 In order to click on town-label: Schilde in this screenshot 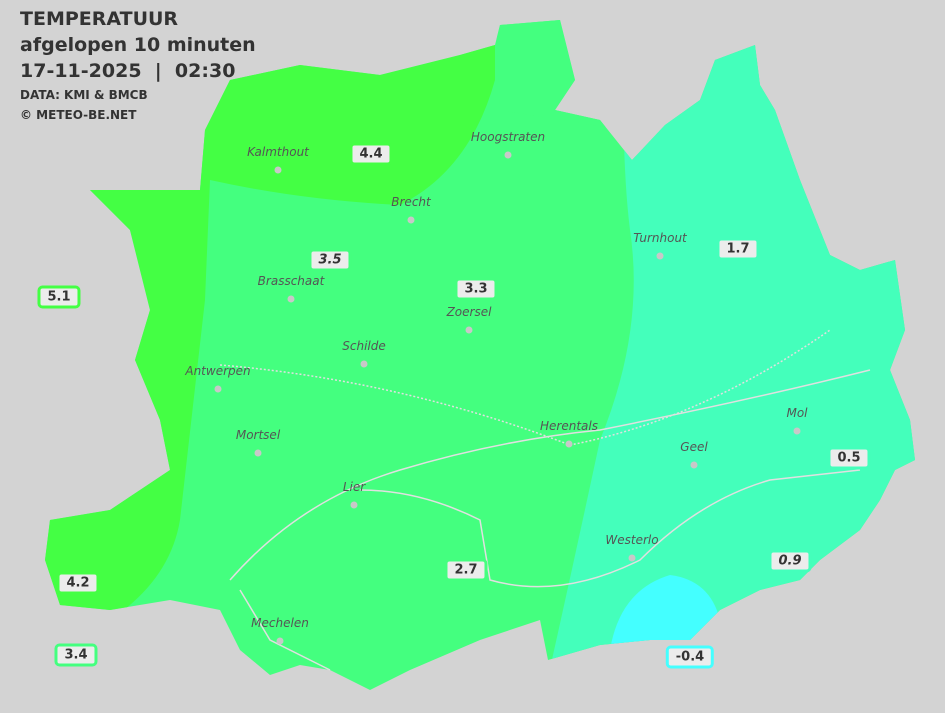, I will do `click(364, 346)`.